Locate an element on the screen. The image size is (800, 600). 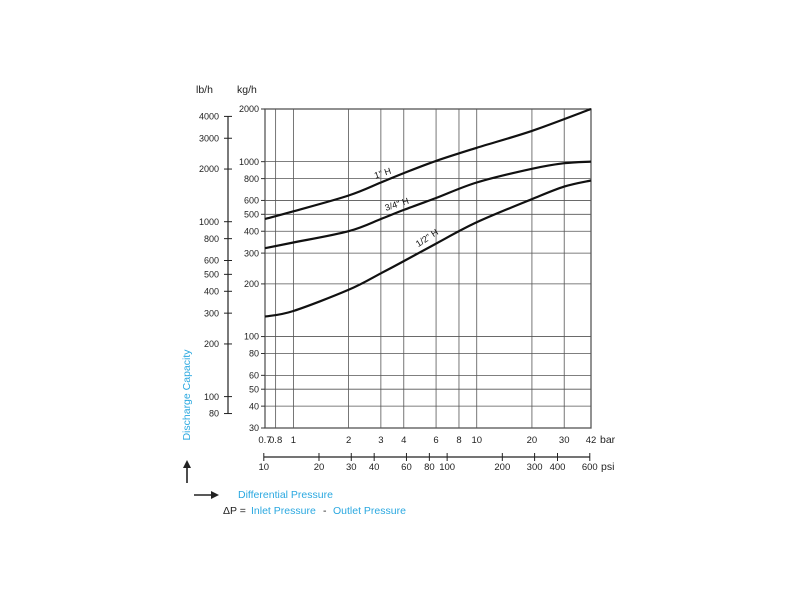
psi-tick-label: 80 is located at coordinates (429, 467).